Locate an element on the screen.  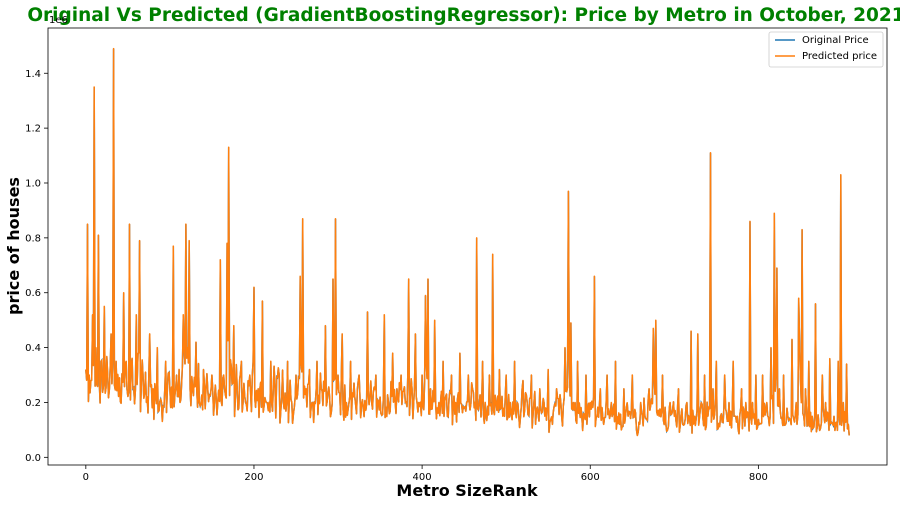
legend-label-predicted: Predicted price is located at coordinates (839, 56).